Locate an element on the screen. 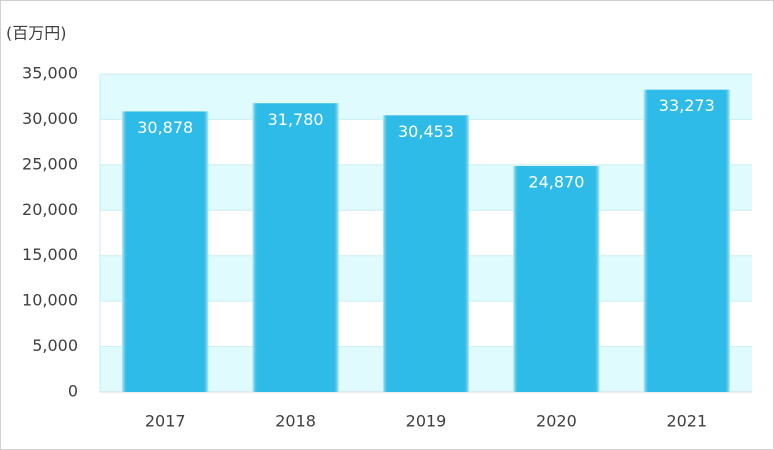  x-tick-label: 2020 is located at coordinates (556, 421).